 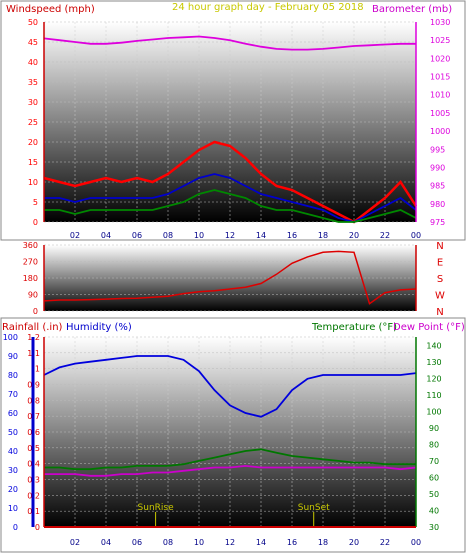 I want to click on tick-labels: 0 N 90 W 180 S 270 E 360 N, so click(x=234, y=279).